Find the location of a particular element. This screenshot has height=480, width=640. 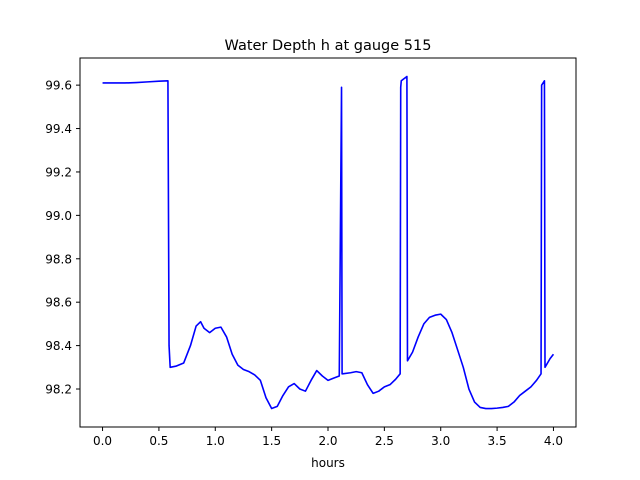

chart-title: Water Depth h at gauge 515 is located at coordinates (328, 46).